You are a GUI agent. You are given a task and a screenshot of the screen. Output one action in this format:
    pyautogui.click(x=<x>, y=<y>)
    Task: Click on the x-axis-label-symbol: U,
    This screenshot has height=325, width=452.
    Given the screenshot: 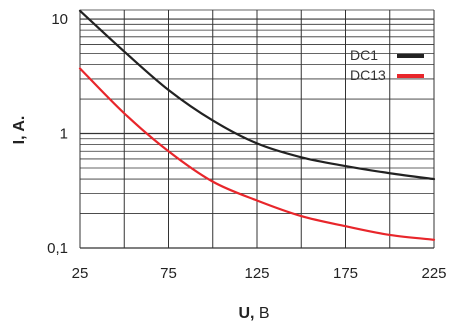 What is the action you would take?
    pyautogui.click(x=246, y=313)
    